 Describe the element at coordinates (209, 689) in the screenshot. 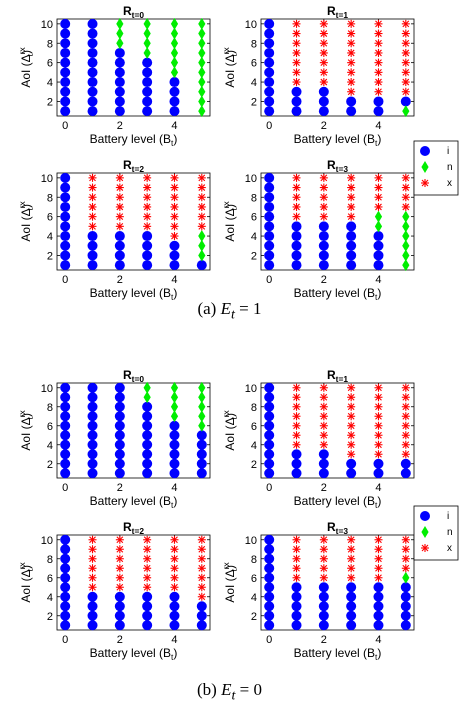

I see `caption-b-prefix: (b)` at that location.